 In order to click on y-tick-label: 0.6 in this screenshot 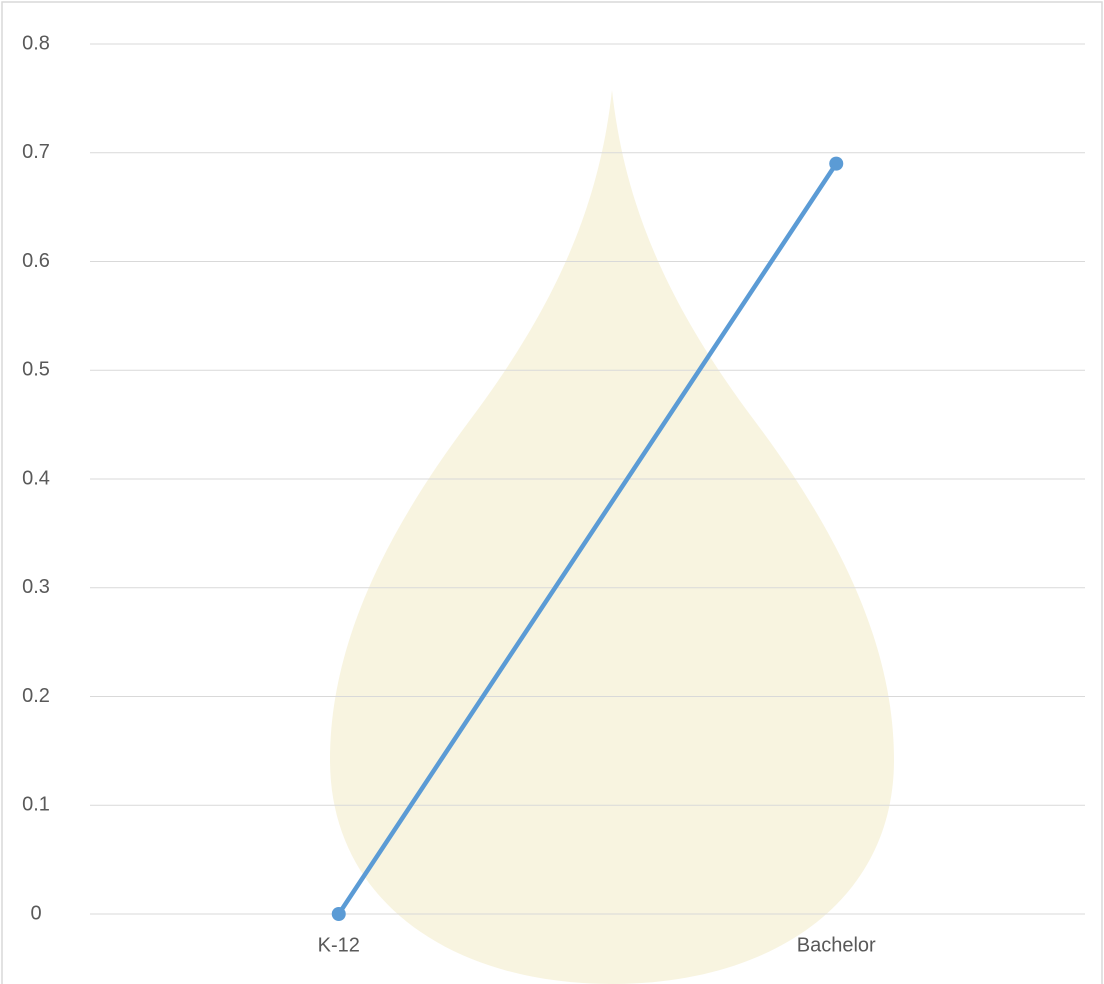, I will do `click(36, 261)`.